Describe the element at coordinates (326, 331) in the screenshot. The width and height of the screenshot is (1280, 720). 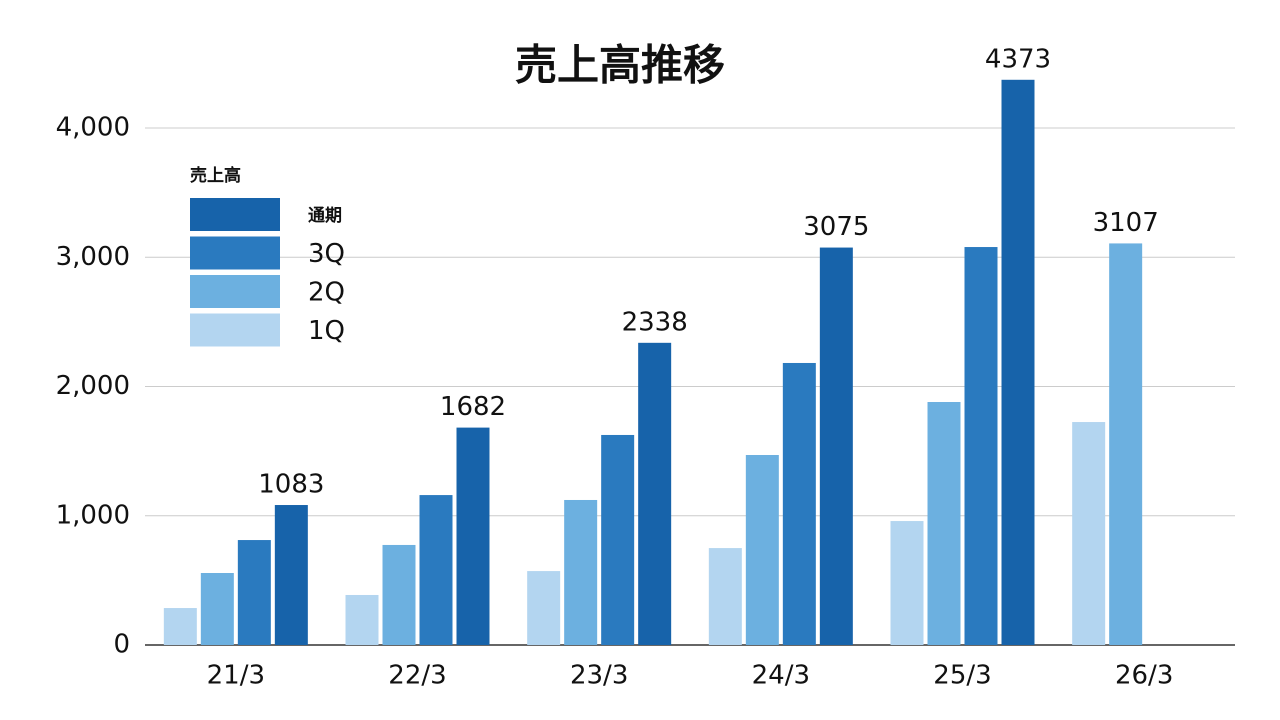
I see `legend-label: 1Q` at that location.